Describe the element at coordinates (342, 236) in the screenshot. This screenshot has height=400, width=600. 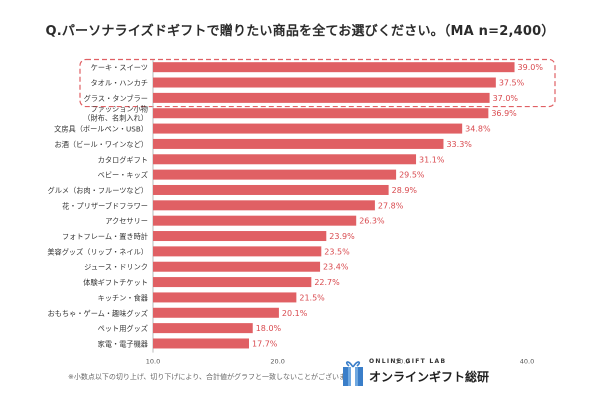
I see `data-label: 23.9%` at that location.